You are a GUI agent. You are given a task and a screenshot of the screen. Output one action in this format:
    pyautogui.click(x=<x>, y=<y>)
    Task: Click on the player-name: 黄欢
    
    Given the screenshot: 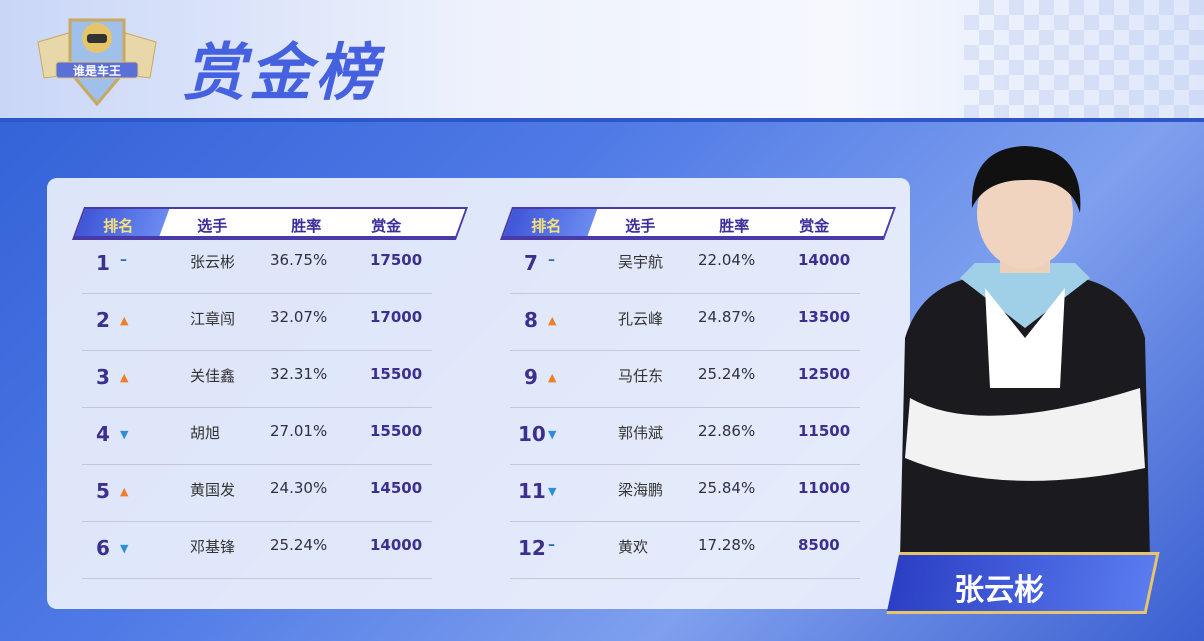 What is the action you would take?
    pyautogui.click(x=633, y=547)
    